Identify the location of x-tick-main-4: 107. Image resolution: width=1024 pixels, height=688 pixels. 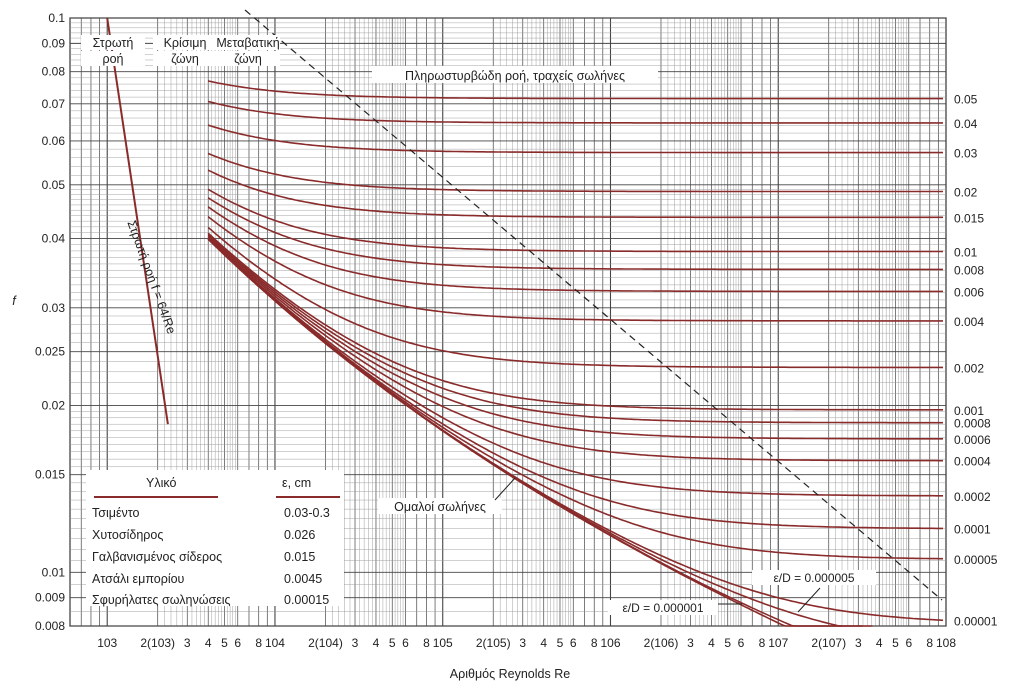
(778, 643).